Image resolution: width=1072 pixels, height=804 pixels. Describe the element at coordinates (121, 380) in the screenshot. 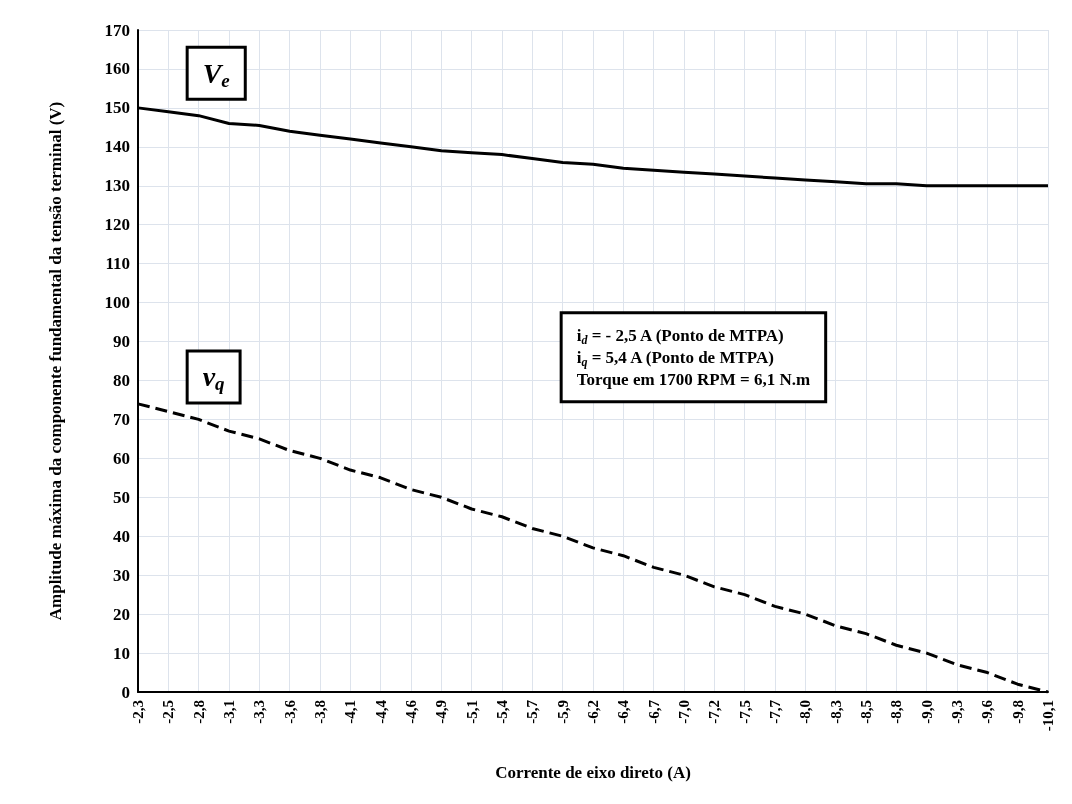

I see `y-tick-label: 80` at that location.